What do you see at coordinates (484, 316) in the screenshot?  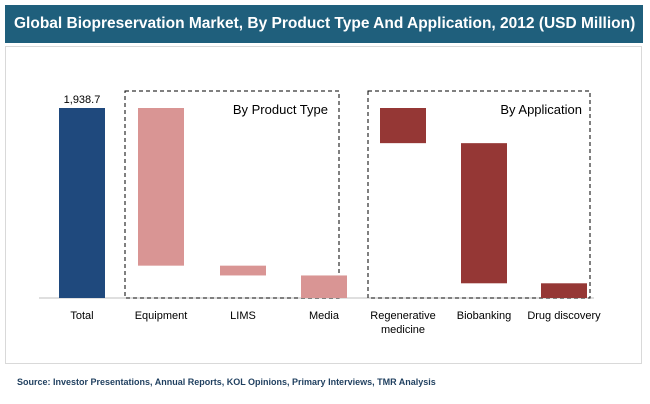 I see `category-label-biobanking: Biobanking` at bounding box center [484, 316].